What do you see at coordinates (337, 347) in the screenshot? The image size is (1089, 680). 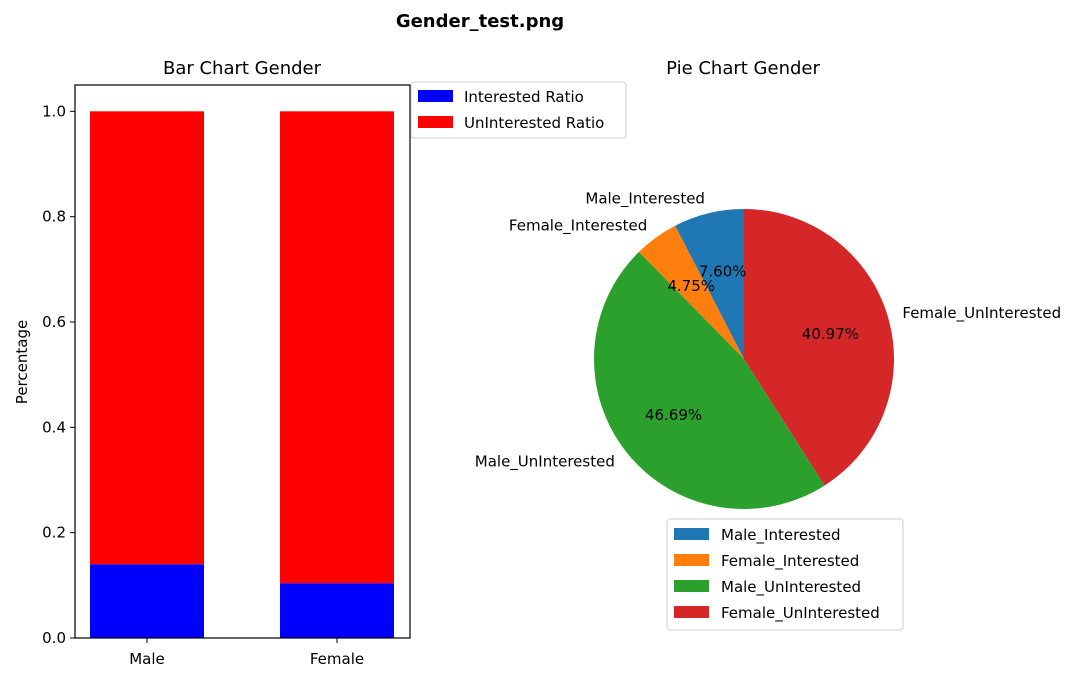 I see `bar-female-uninterested` at bounding box center [337, 347].